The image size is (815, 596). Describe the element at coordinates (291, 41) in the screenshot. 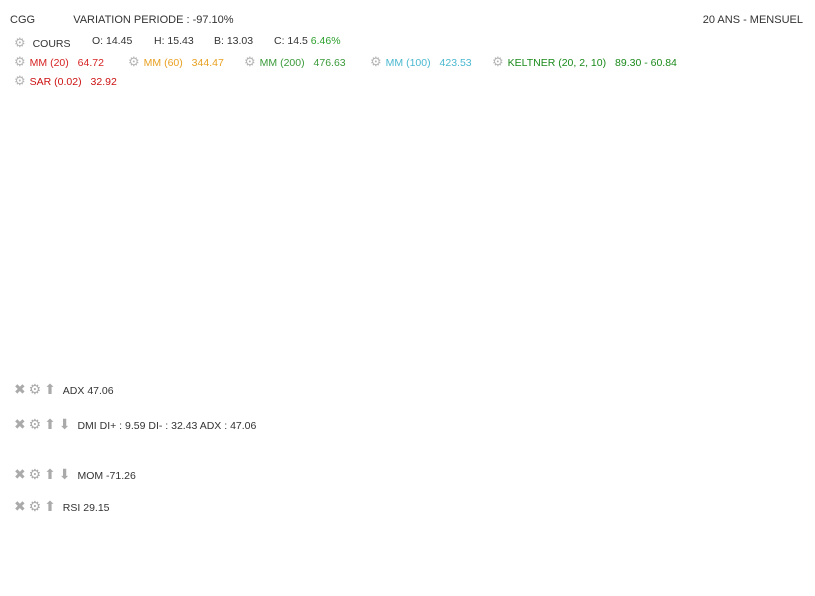

I see `close-value: C: 14.5` at that location.